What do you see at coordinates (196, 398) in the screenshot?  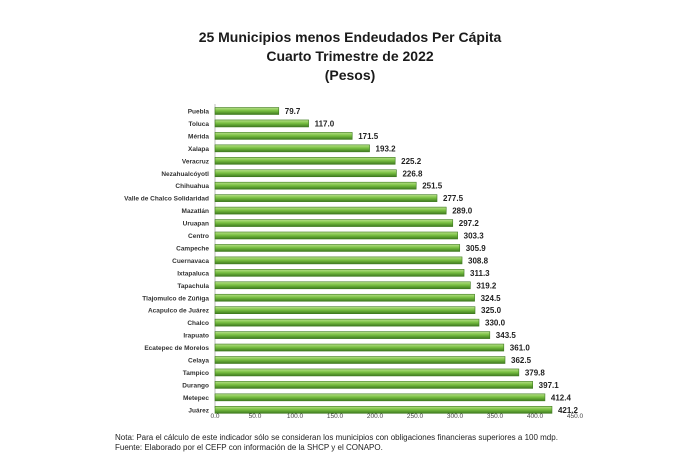 I see `category-label: Metepec` at bounding box center [196, 398].